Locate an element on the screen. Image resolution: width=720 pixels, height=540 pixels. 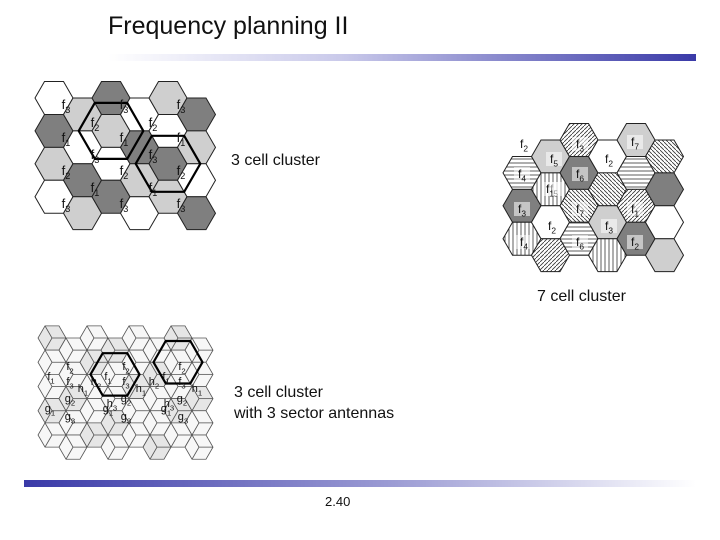
sector-label-g2: g2 is located at coordinates (182, 400).